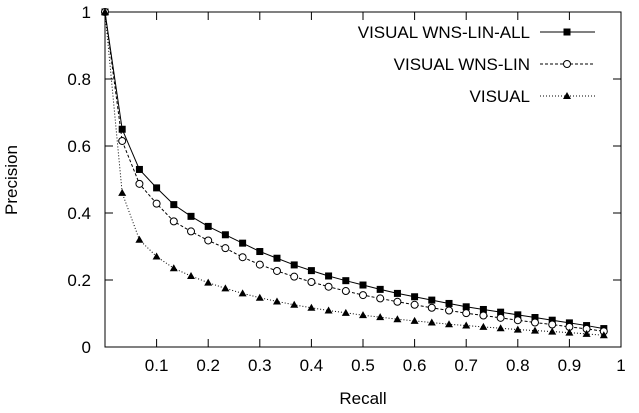  Describe the element at coordinates (260, 365) in the screenshot. I see `x-tick-label: 0.3` at that location.